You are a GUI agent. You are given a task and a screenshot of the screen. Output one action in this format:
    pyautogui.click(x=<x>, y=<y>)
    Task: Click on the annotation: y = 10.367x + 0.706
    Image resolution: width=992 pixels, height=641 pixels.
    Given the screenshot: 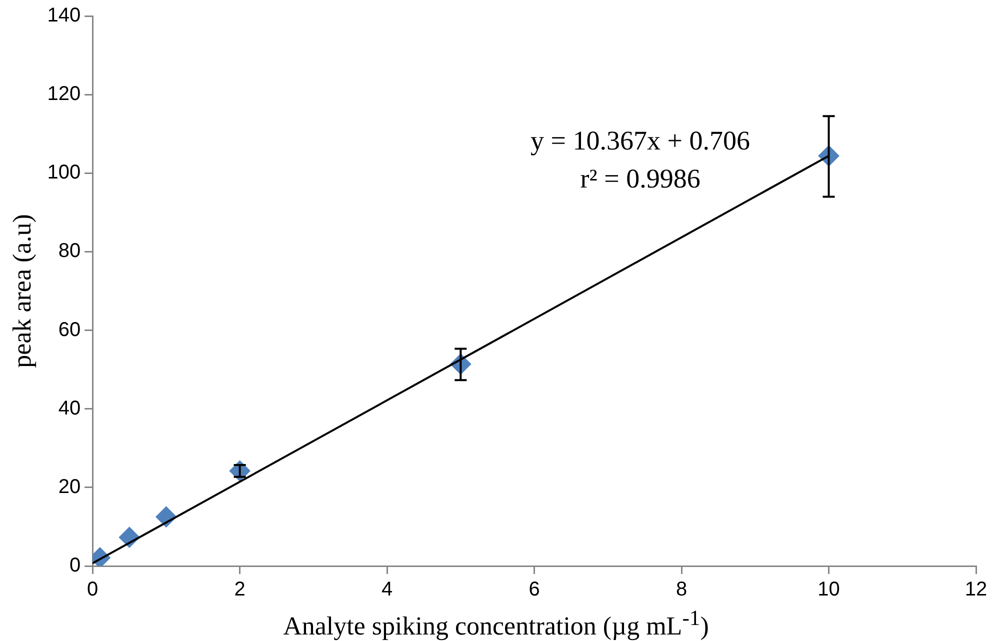 What is the action you would take?
    pyautogui.click(x=640, y=141)
    